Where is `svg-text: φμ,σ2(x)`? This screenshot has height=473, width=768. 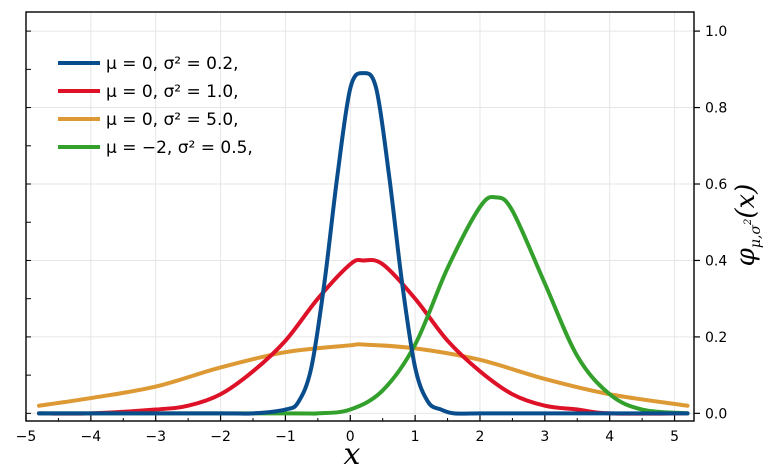 svg-text: φμ,σ2(x) is located at coordinates (747, 225).